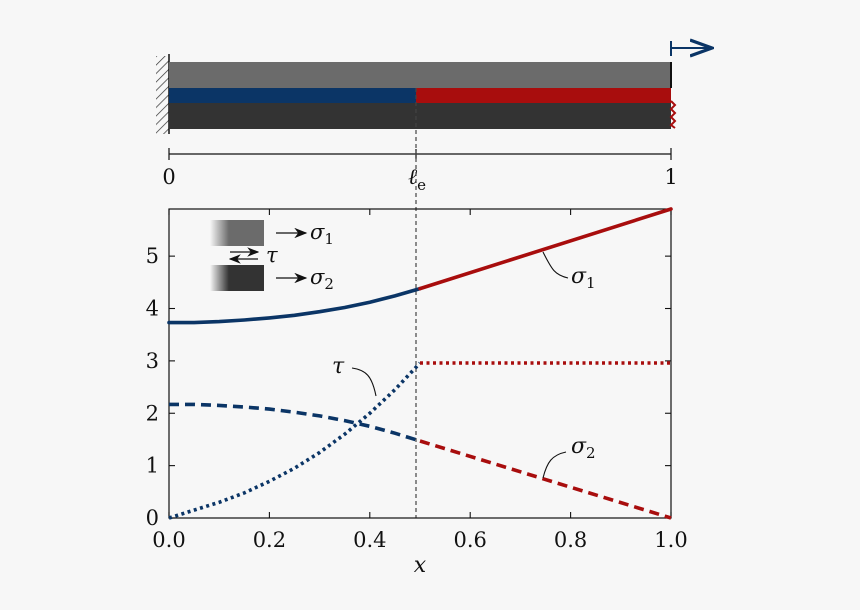 This screenshot has height=610, width=860. Describe the element at coordinates (162, 95) in the screenshot. I see `fixed-support-icon` at that location.